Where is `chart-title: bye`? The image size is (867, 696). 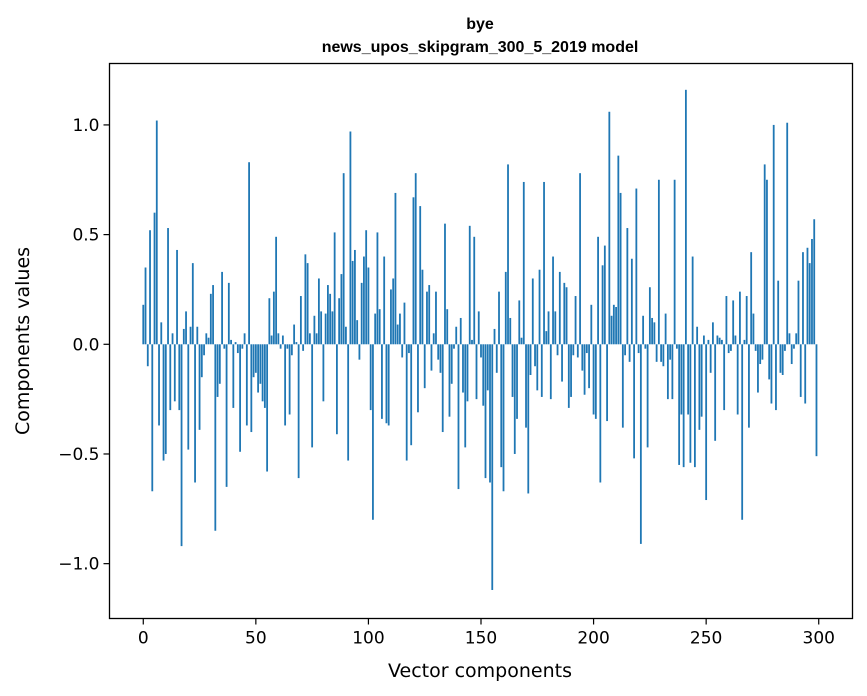
chart-title: bye is located at coordinates (480, 24).